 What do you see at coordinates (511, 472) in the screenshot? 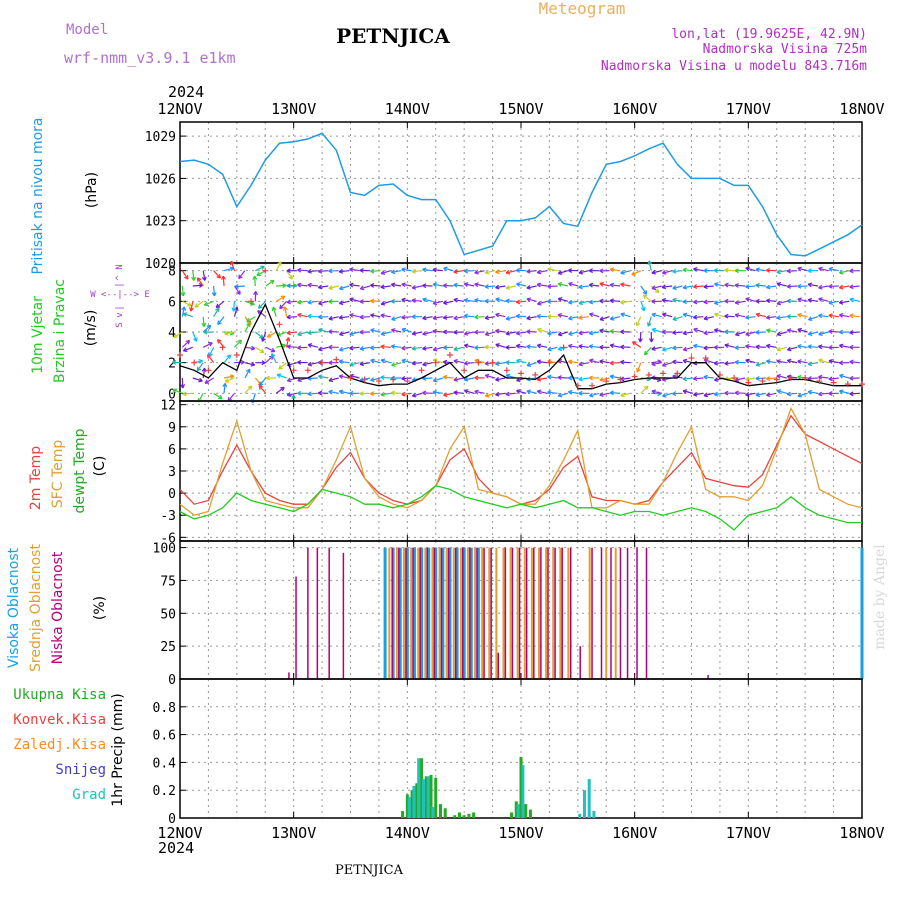
I see `panel-2: -6 -3 0 3 6 9 12` at bounding box center [511, 472].